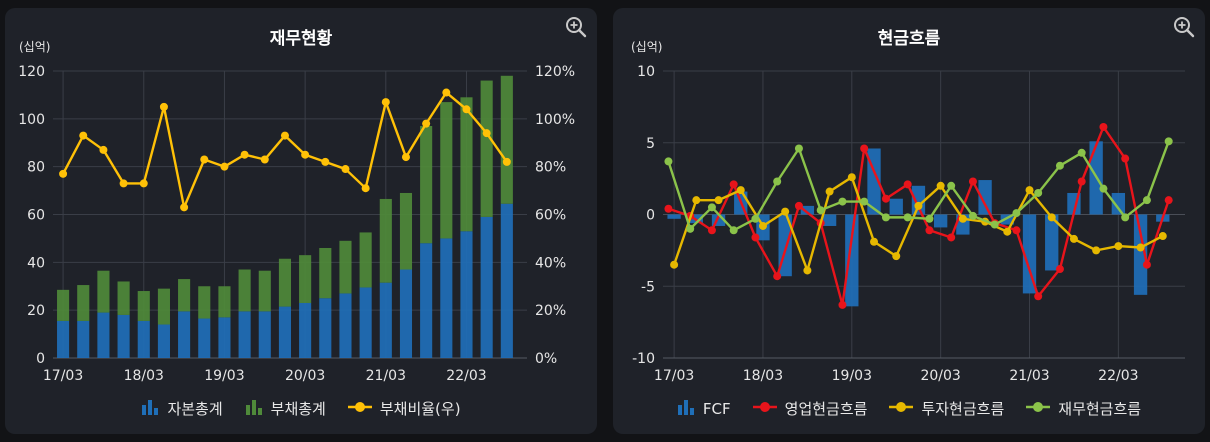 The width and height of the screenshot is (1210, 442). I want to click on legend-item: 부채비율(우), so click(404, 408).